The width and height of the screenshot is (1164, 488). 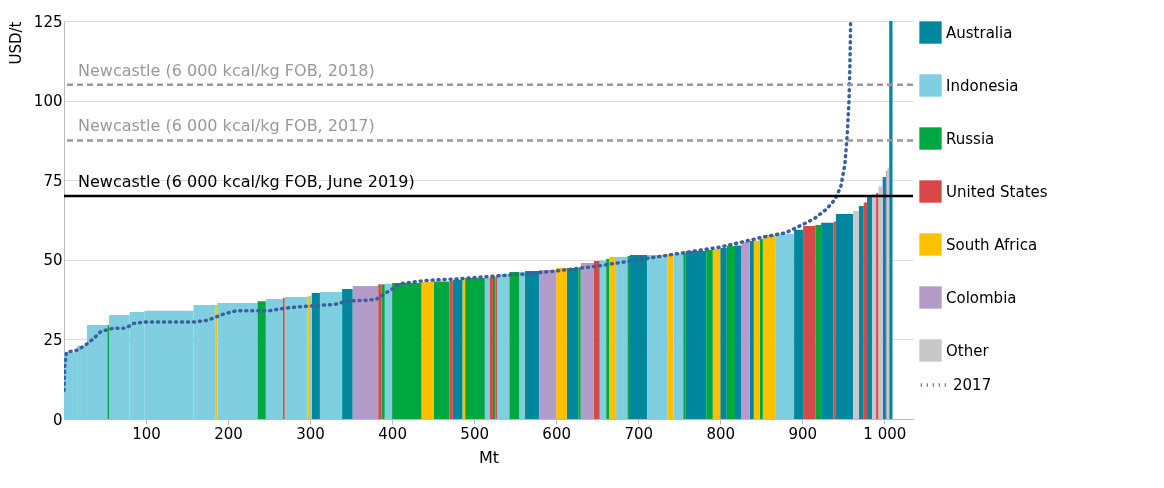 I want to click on x-tick-label: 600, so click(x=556, y=433).